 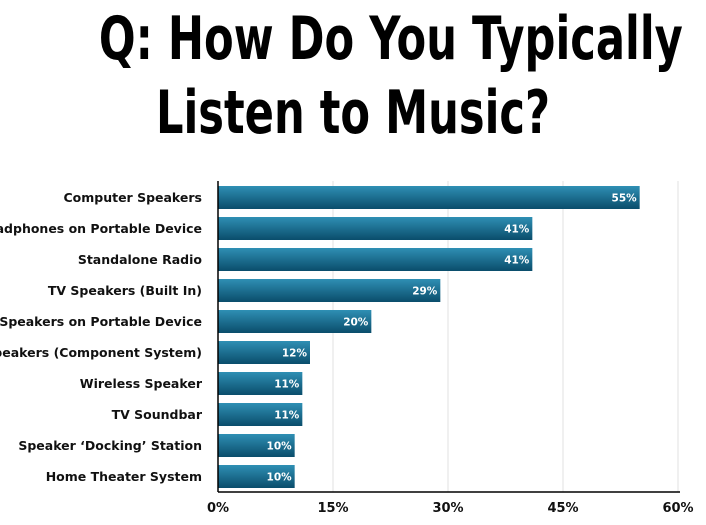 What do you see at coordinates (124, 476) in the screenshot?
I see `category-label-10: Home Theater System` at bounding box center [124, 476].